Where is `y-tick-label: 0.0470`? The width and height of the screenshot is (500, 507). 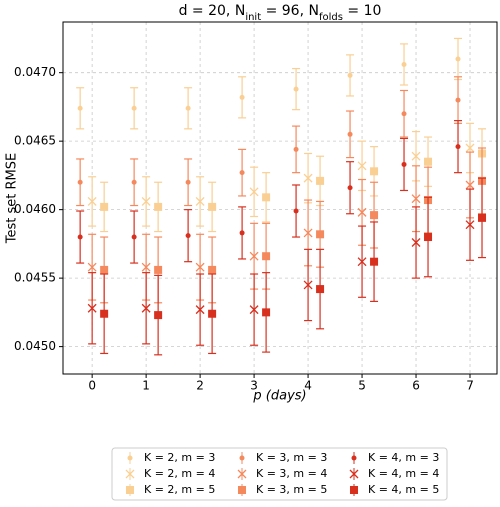 y-tick-label: 0.0470 is located at coordinates (35, 72).